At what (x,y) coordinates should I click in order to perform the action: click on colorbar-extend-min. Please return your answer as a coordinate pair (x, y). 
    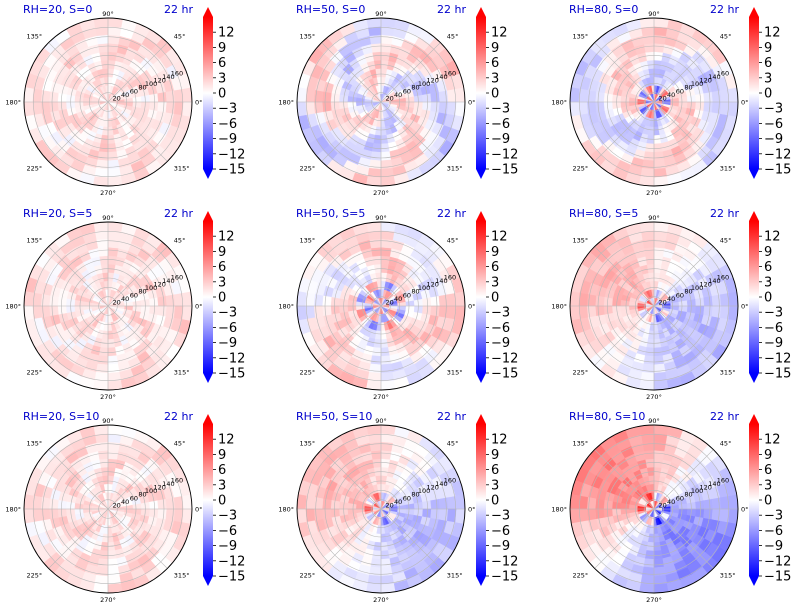
    Looking at the image, I should click on (754, 378).